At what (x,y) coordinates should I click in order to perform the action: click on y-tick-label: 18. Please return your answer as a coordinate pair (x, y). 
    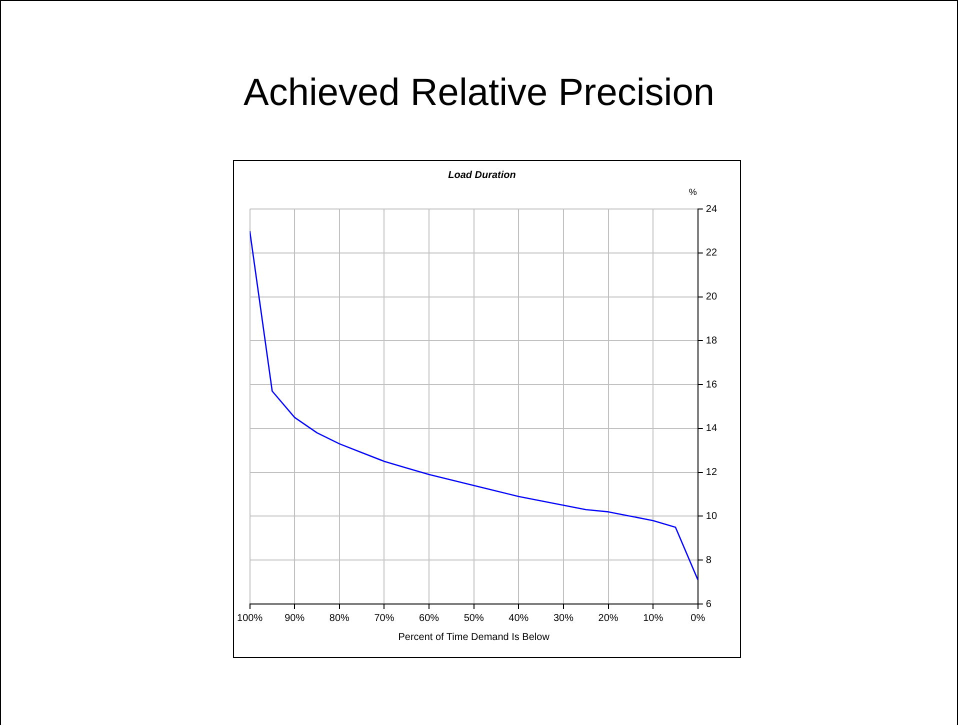
    Looking at the image, I should click on (712, 340).